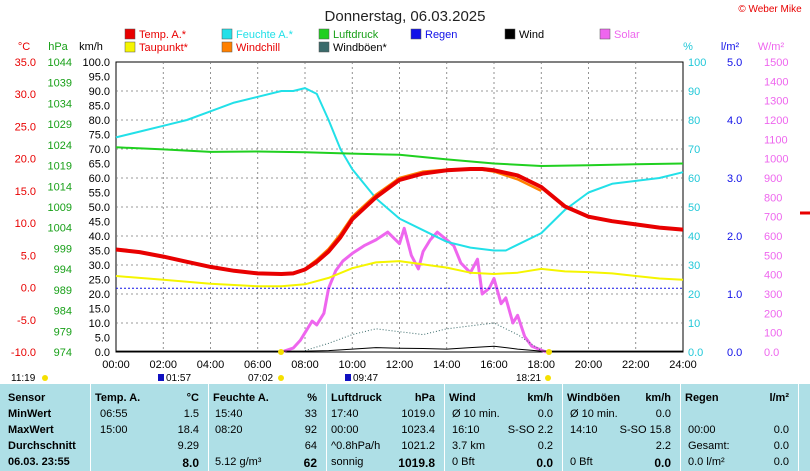 The height and width of the screenshot is (471, 810). Describe the element at coordinates (60, 208) in the screenshot. I see `hpa-tick-label: 1009` at that location.